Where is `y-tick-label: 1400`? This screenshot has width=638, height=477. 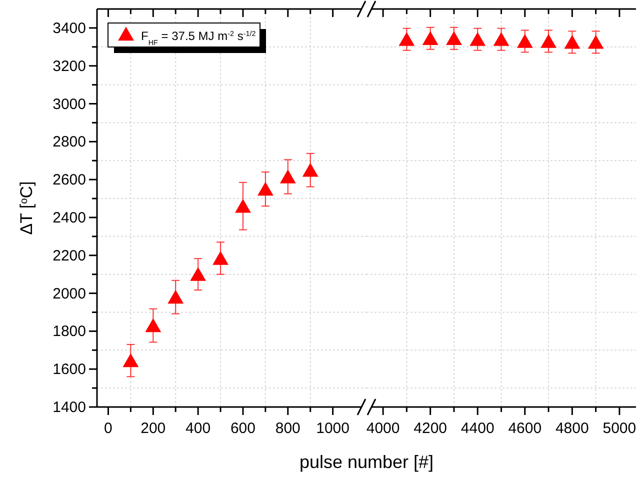 y-tick-label: 1400 is located at coordinates (69, 407).